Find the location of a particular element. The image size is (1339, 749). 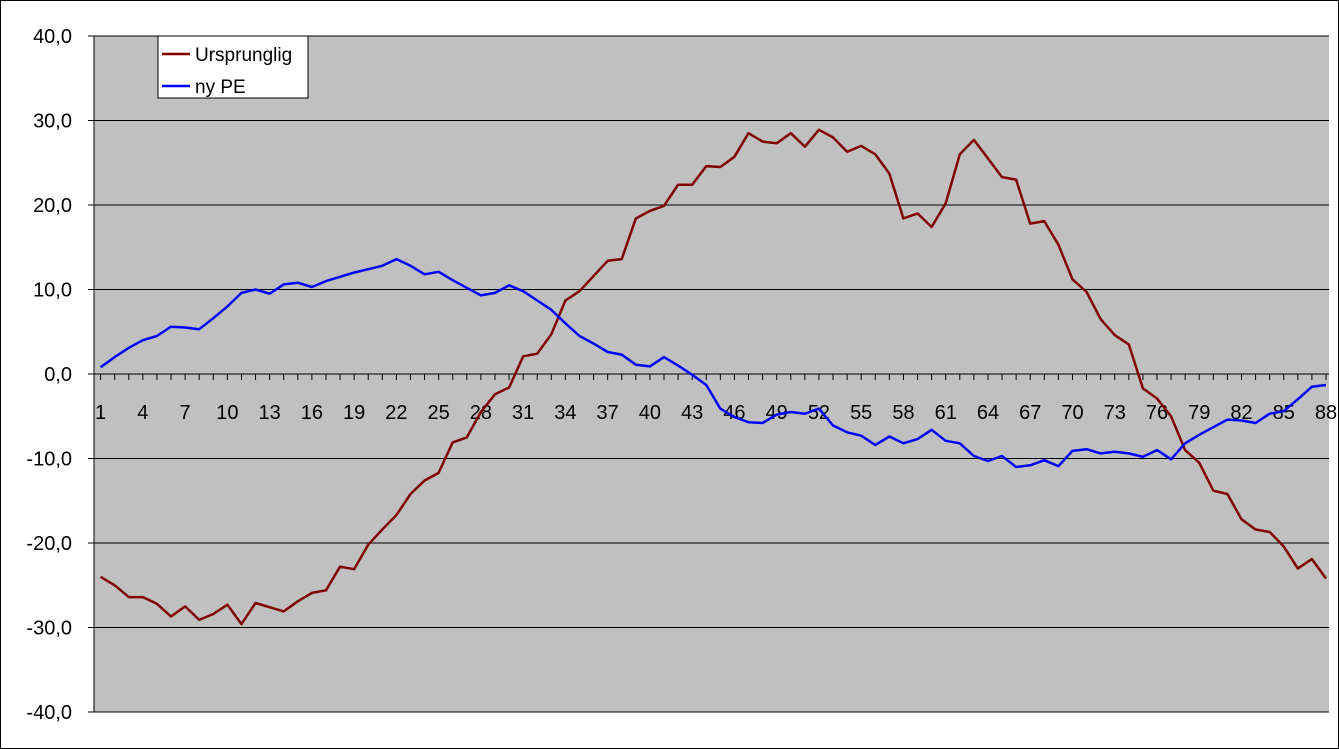

legend-label-ursprunglig: Ursprunglig is located at coordinates (243, 55).